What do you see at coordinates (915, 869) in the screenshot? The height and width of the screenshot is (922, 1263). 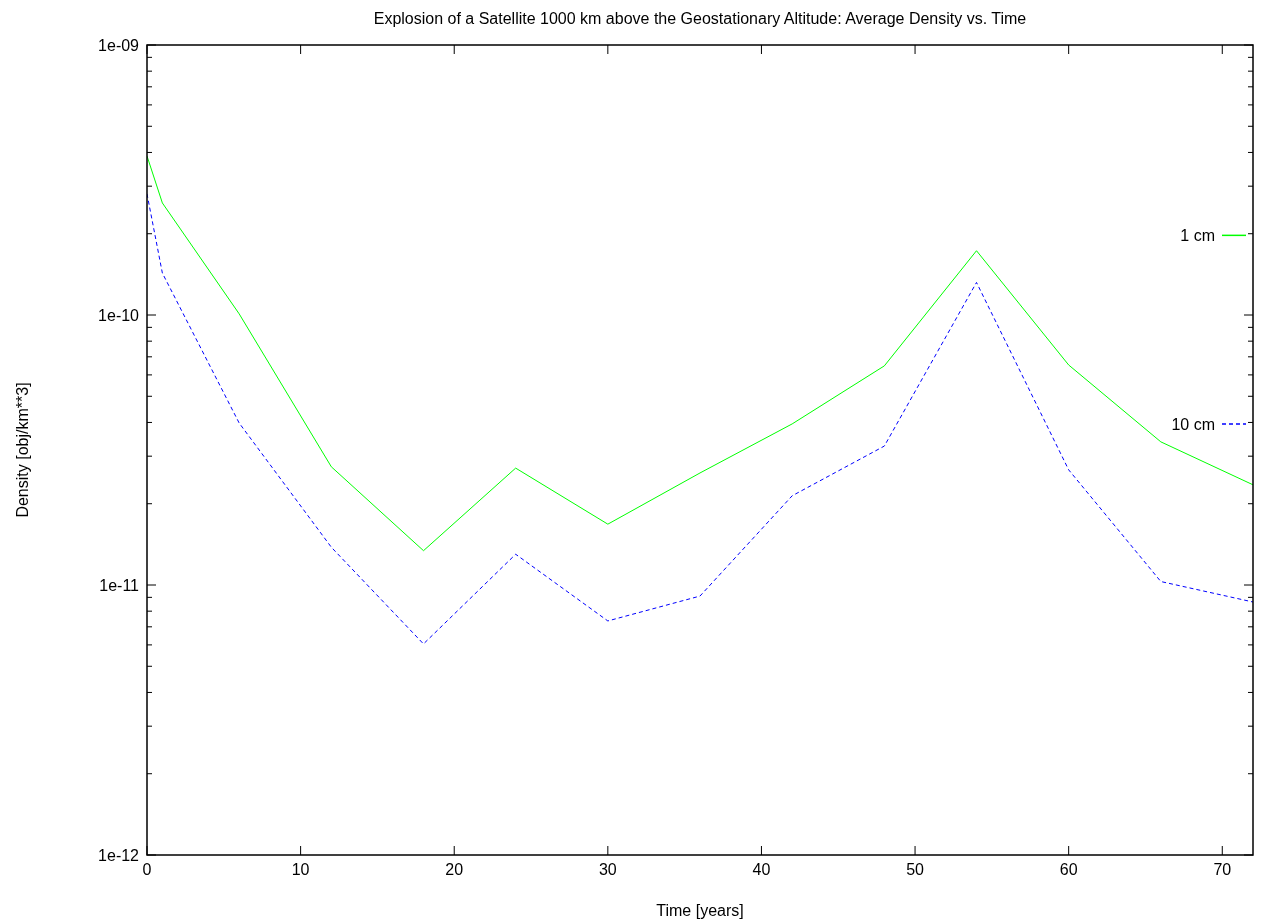 I see `x-tick-label: 50` at bounding box center [915, 869].